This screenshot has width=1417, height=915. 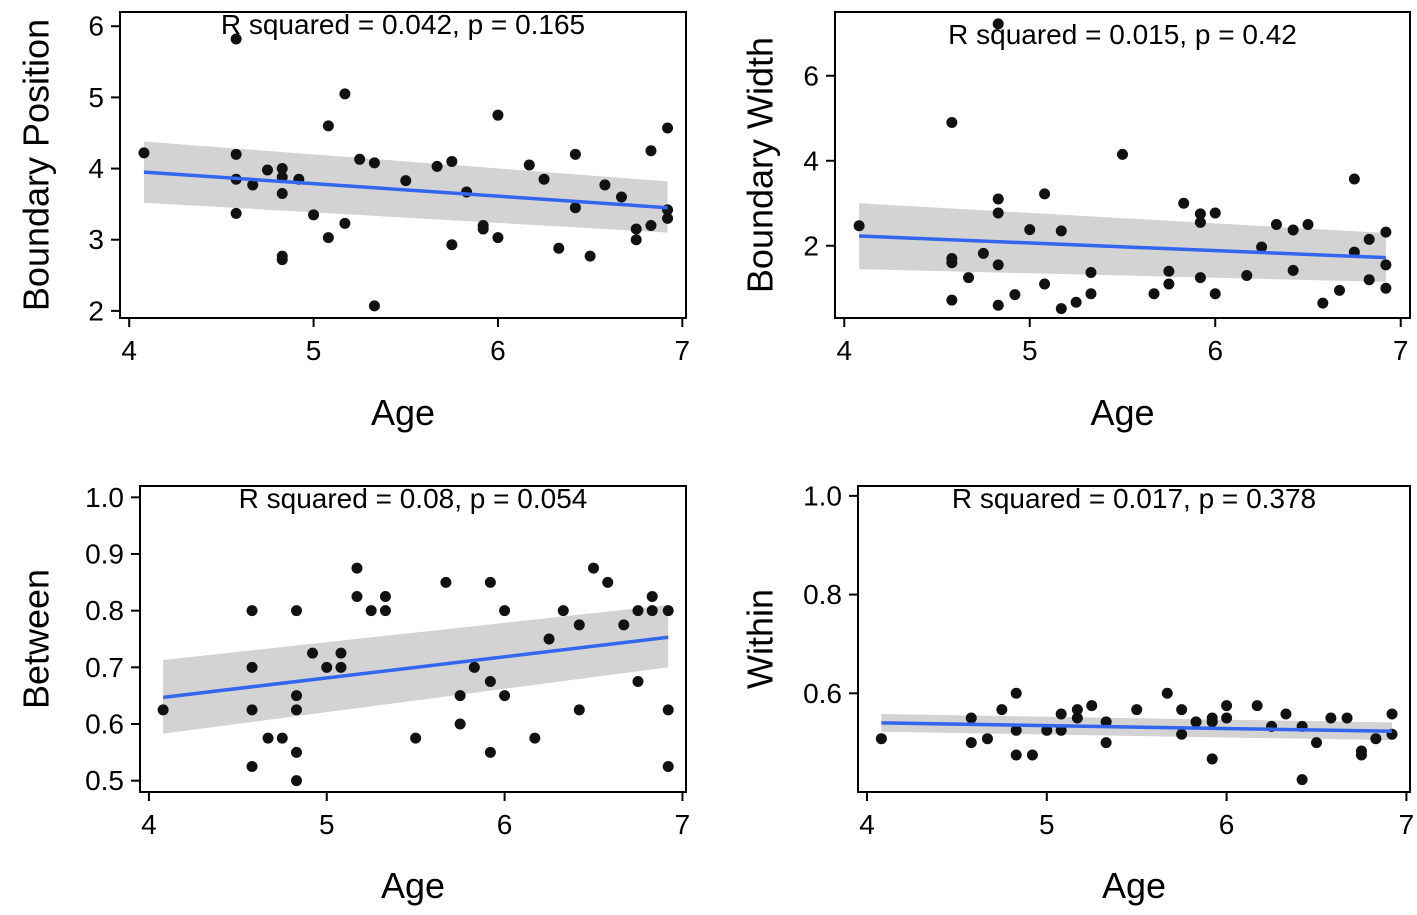 What do you see at coordinates (104, 667) in the screenshot?
I see `y-tick-label: 0.7` at bounding box center [104, 667].